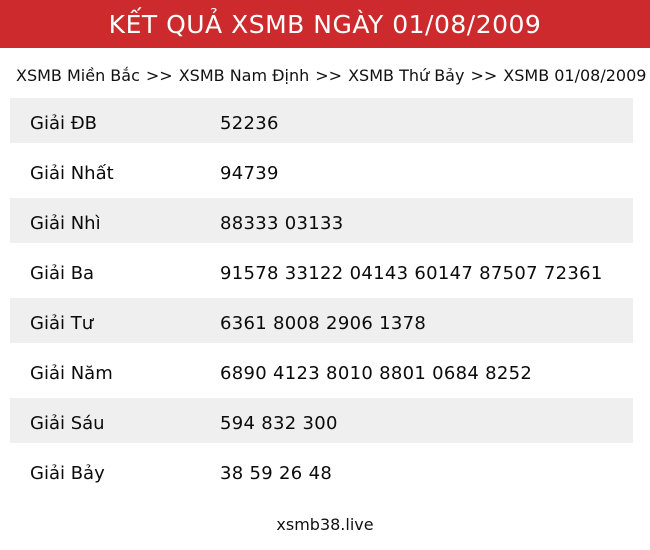 The height and width of the screenshot is (550, 650). What do you see at coordinates (63, 123) in the screenshot?
I see `prize-label: Giải ĐB` at bounding box center [63, 123].